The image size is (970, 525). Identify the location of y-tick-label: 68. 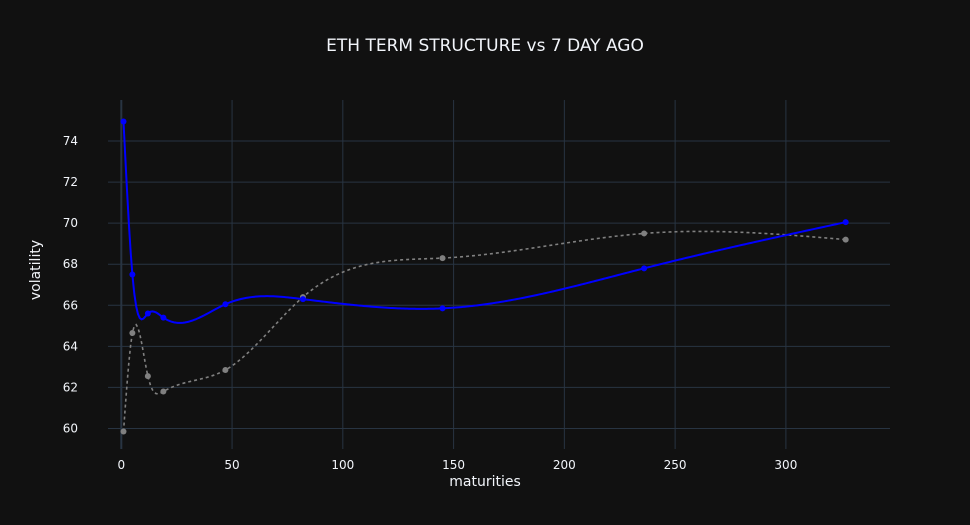
(70, 264).